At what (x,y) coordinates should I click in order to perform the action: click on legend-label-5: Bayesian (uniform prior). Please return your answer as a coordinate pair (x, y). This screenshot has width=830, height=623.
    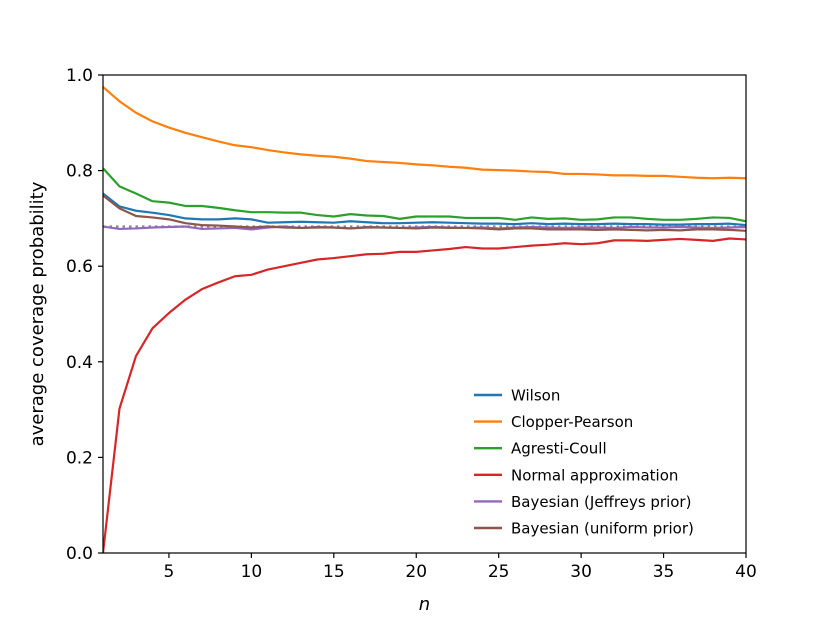
    Looking at the image, I should click on (602, 529).